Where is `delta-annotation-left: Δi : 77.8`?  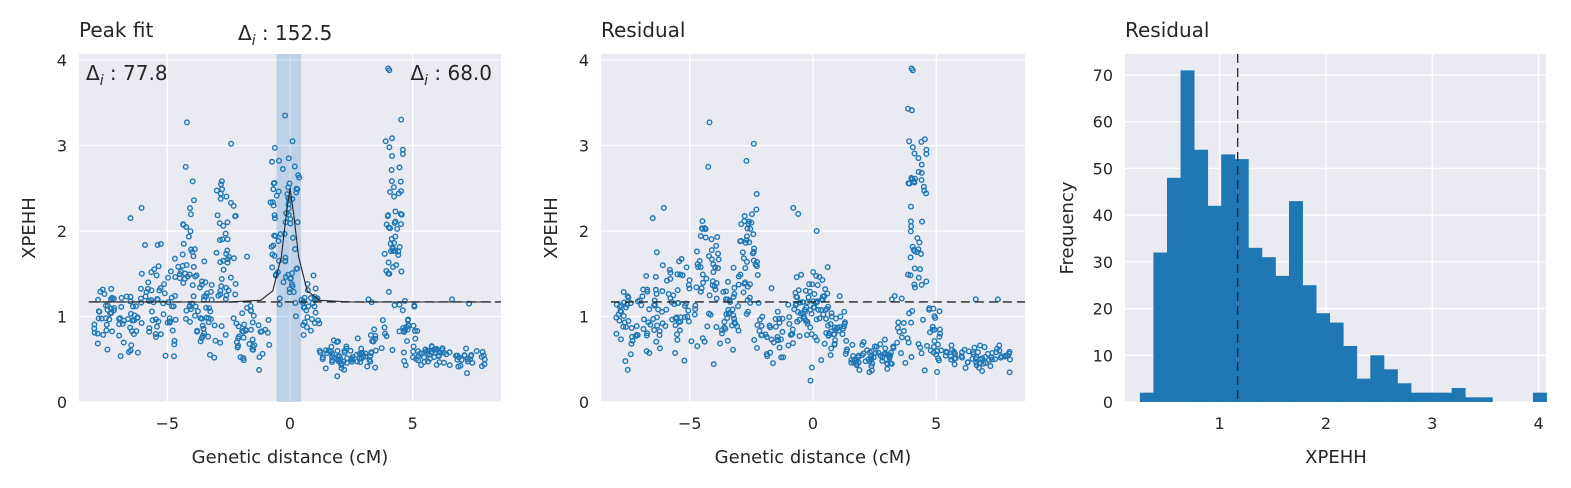
delta-annotation-left: Δi : 77.8 is located at coordinates (127, 75).